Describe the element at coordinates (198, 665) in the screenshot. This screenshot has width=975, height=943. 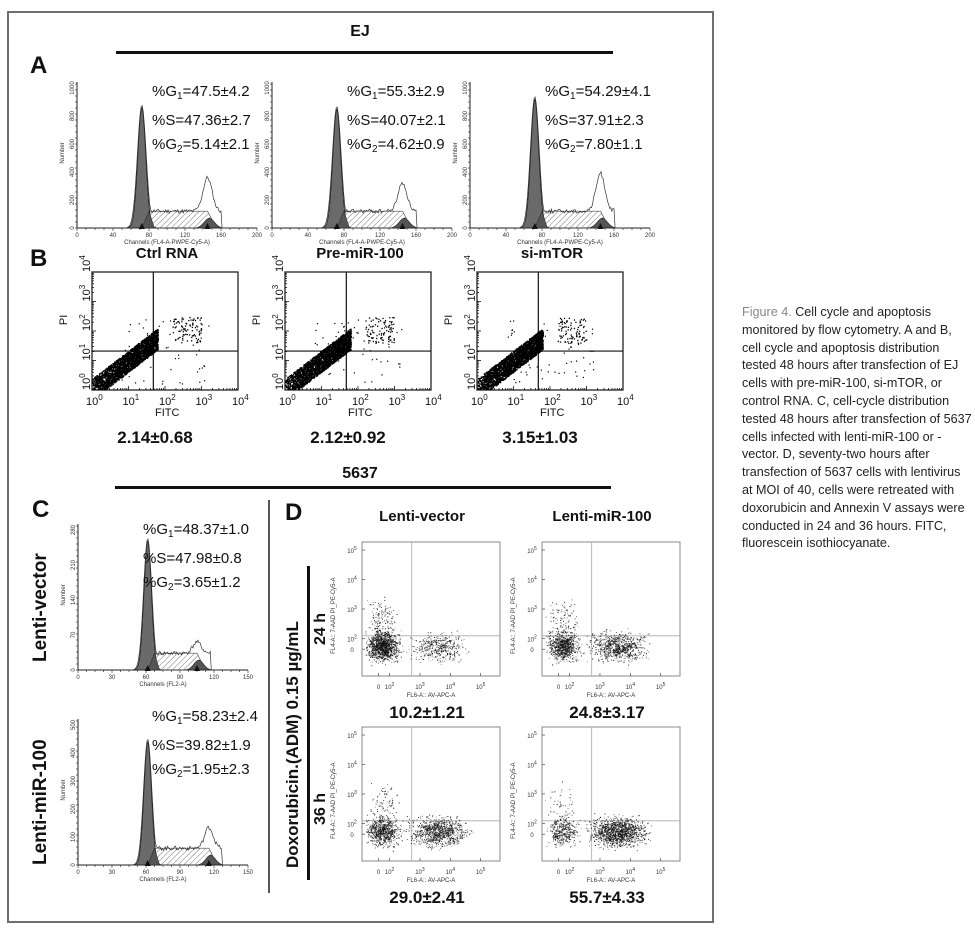
I see `g2-peak` at that location.